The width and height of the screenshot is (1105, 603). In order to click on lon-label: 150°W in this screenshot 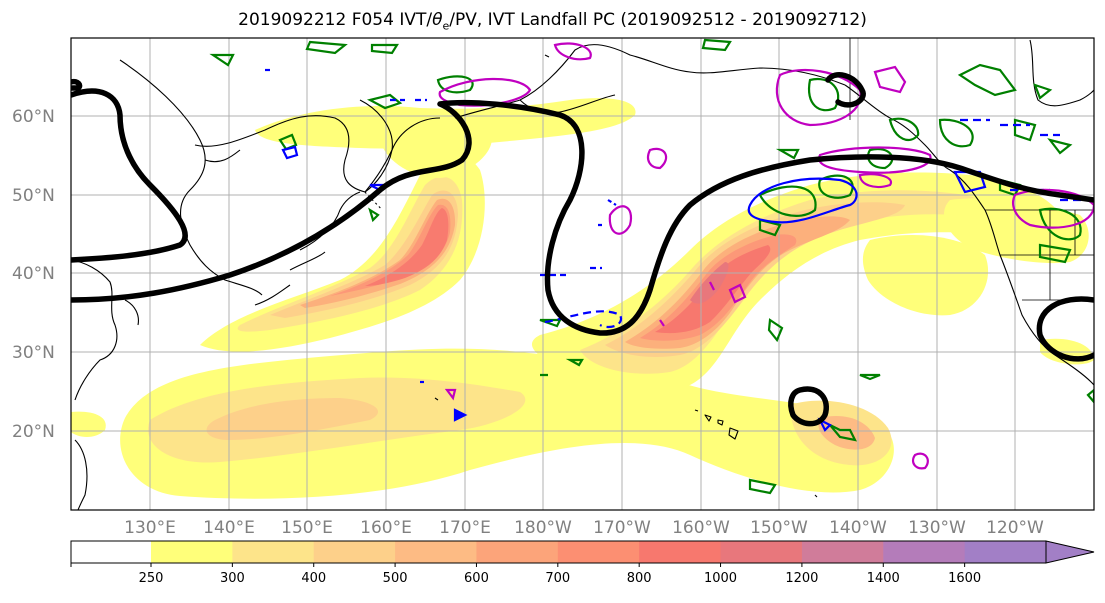, I will do `click(779, 528)`.